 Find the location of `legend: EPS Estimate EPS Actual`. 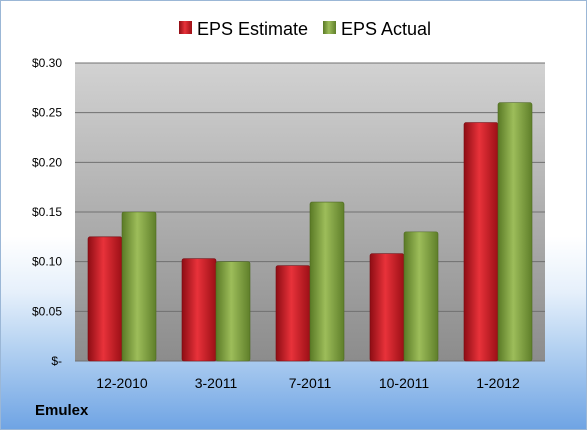

legend: EPS Estimate EPS Actual is located at coordinates (305, 29).